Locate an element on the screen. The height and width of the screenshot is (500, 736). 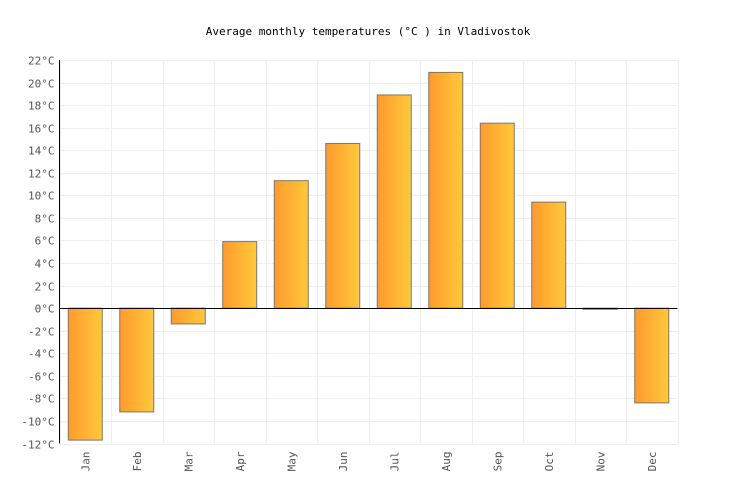
x-tick-label: Aug is located at coordinates (446, 462).